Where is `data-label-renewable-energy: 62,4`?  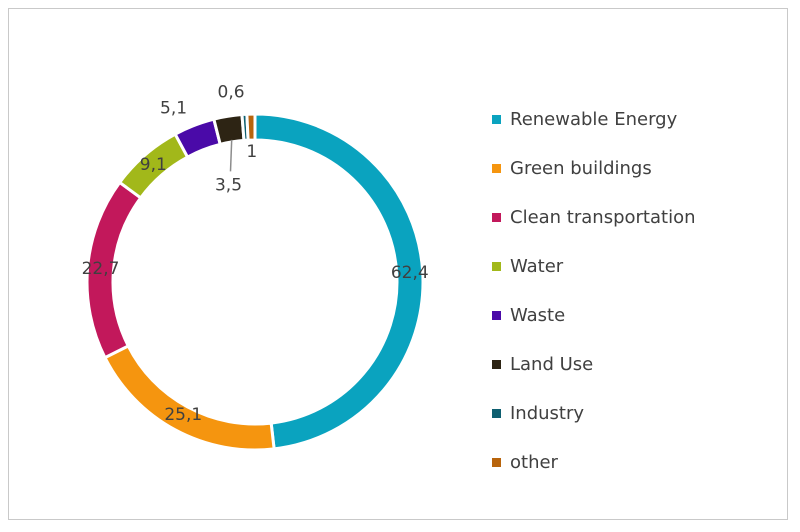 data-label-renewable-energy: 62,4 is located at coordinates (410, 273).